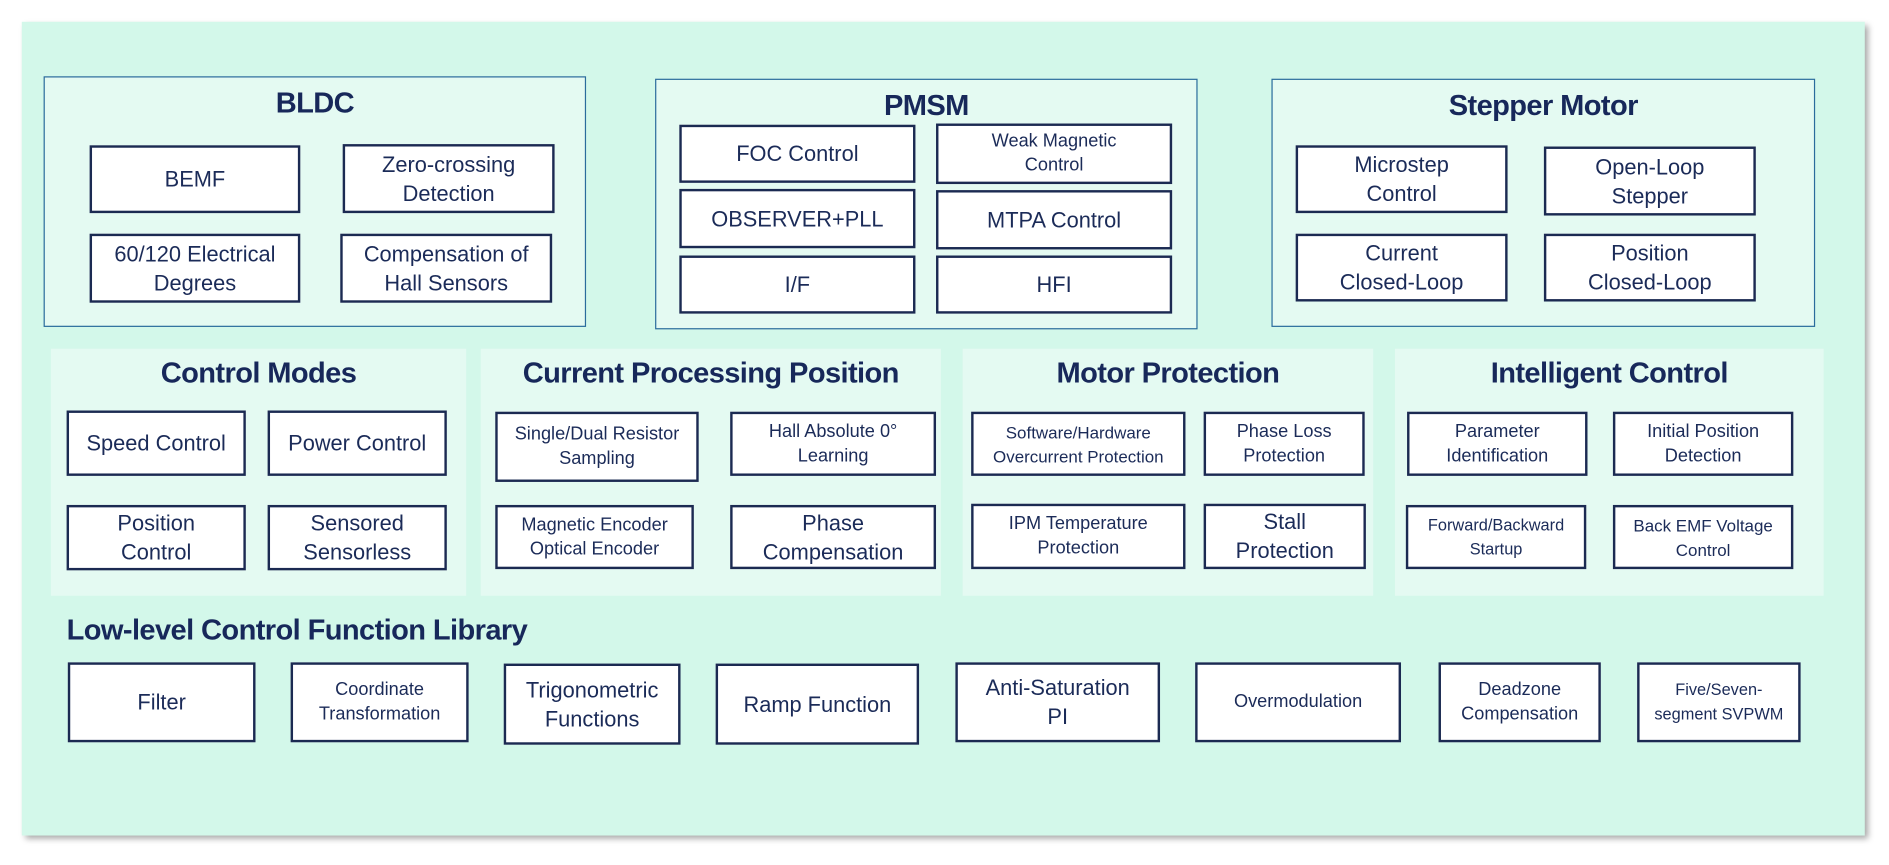 This screenshot has width=1889, height=865. What do you see at coordinates (1284, 443) in the screenshot?
I see `motor-protection-item: Phase Loss Protection` at bounding box center [1284, 443].